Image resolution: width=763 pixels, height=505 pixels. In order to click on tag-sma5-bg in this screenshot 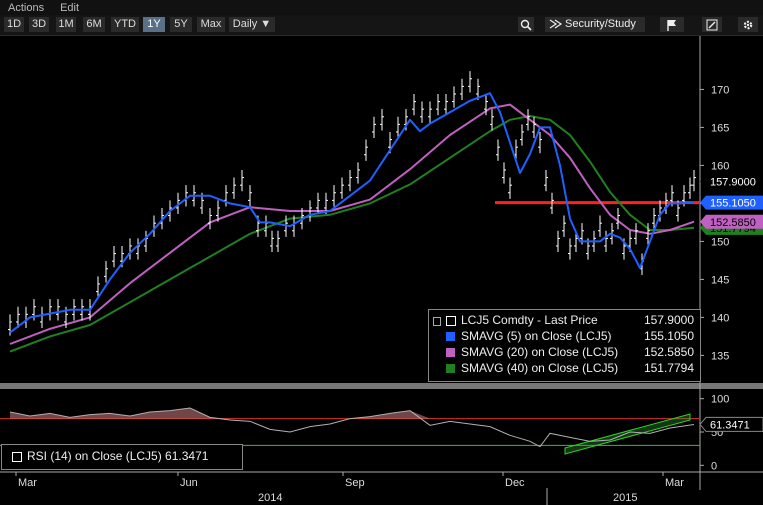, I will do `click(731, 202)`.